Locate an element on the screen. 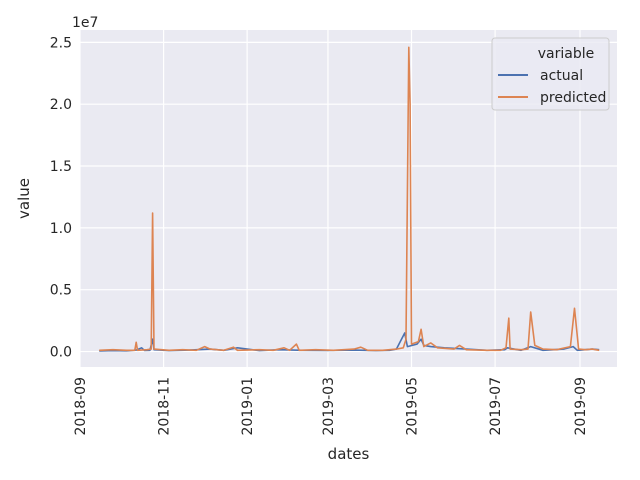 This screenshot has width=640, height=480. x-tick-label: 2019-09 is located at coordinates (581, 406).